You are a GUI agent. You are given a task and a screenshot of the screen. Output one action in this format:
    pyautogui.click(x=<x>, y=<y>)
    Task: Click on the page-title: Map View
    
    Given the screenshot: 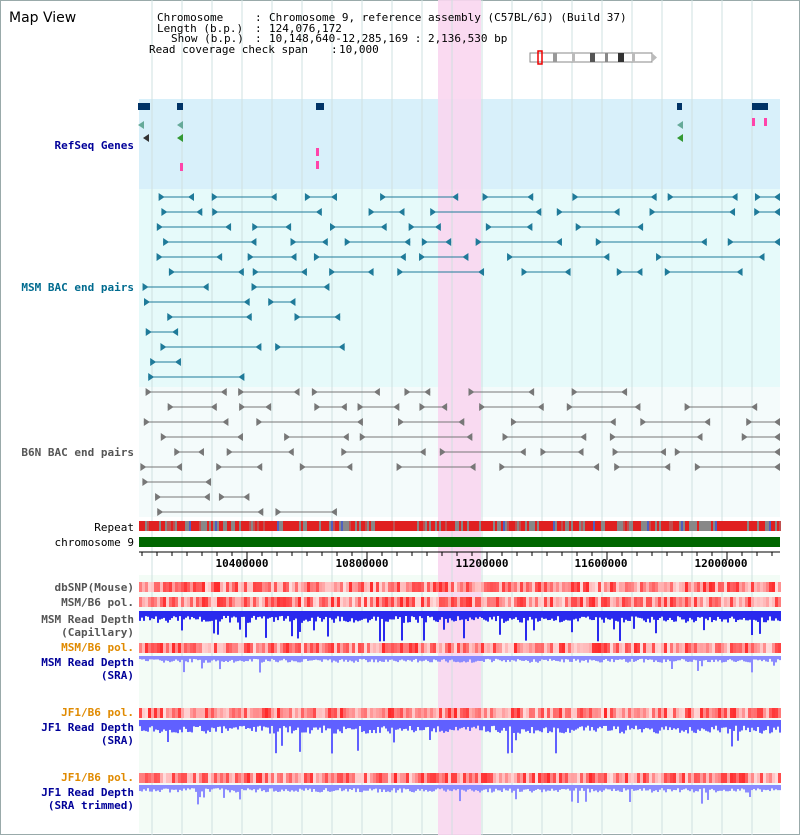 What is the action you would take?
    pyautogui.click(x=43, y=18)
    